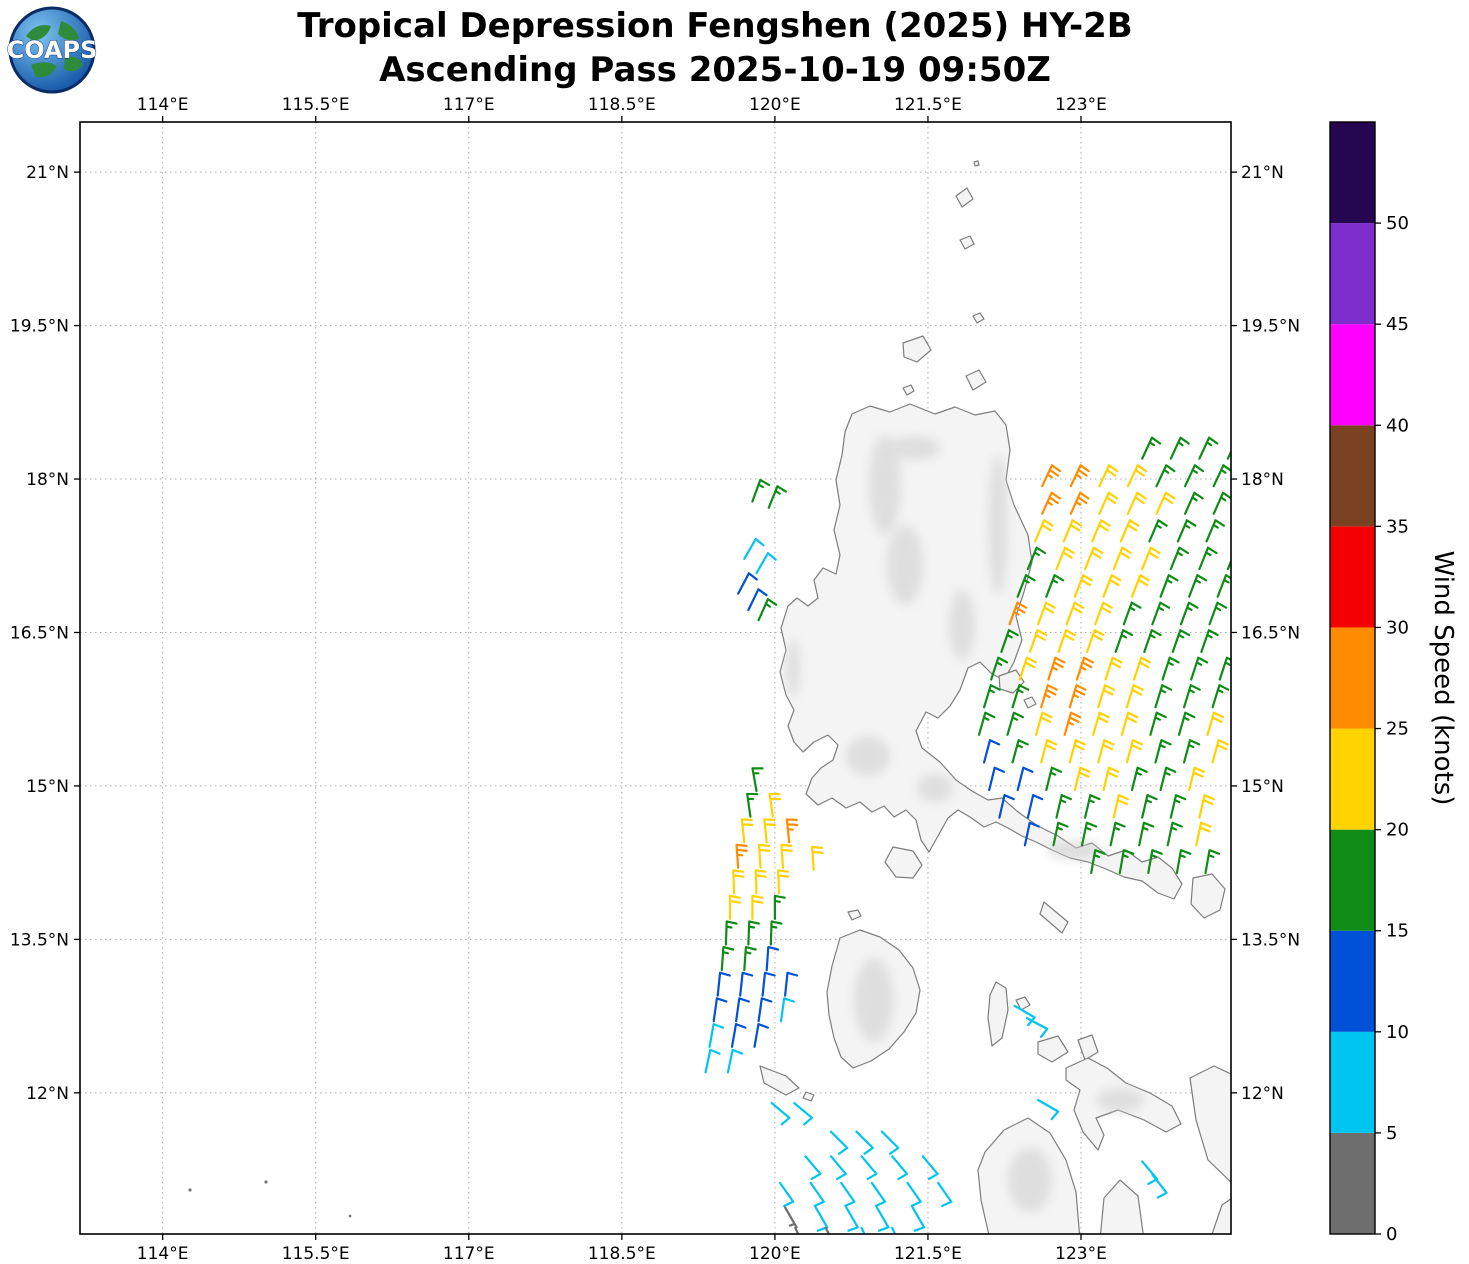 The height and width of the screenshot is (1264, 1469). What do you see at coordinates (1397, 830) in the screenshot?
I see `colorbar-tick-label: 20` at bounding box center [1397, 830].